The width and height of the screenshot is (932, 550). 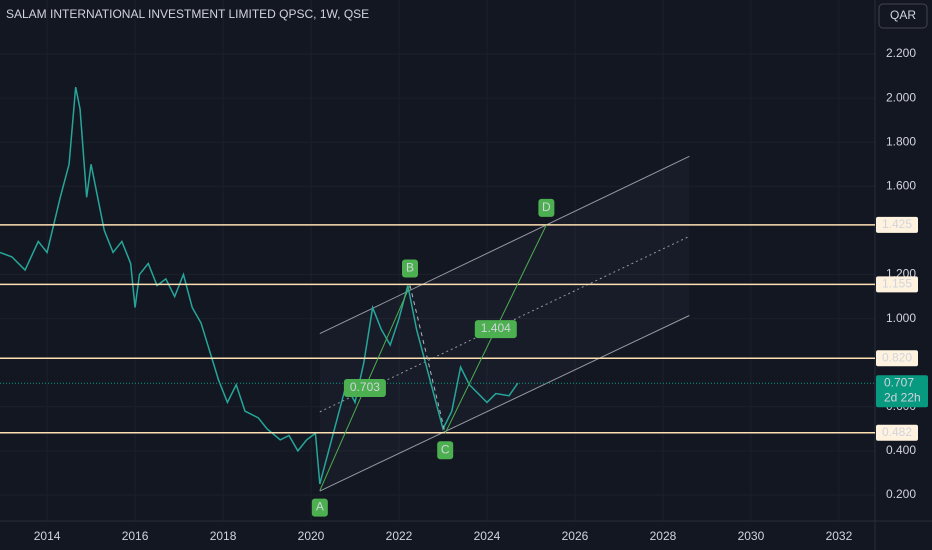 I want to click on channel-middle, so click(x=504, y=324).